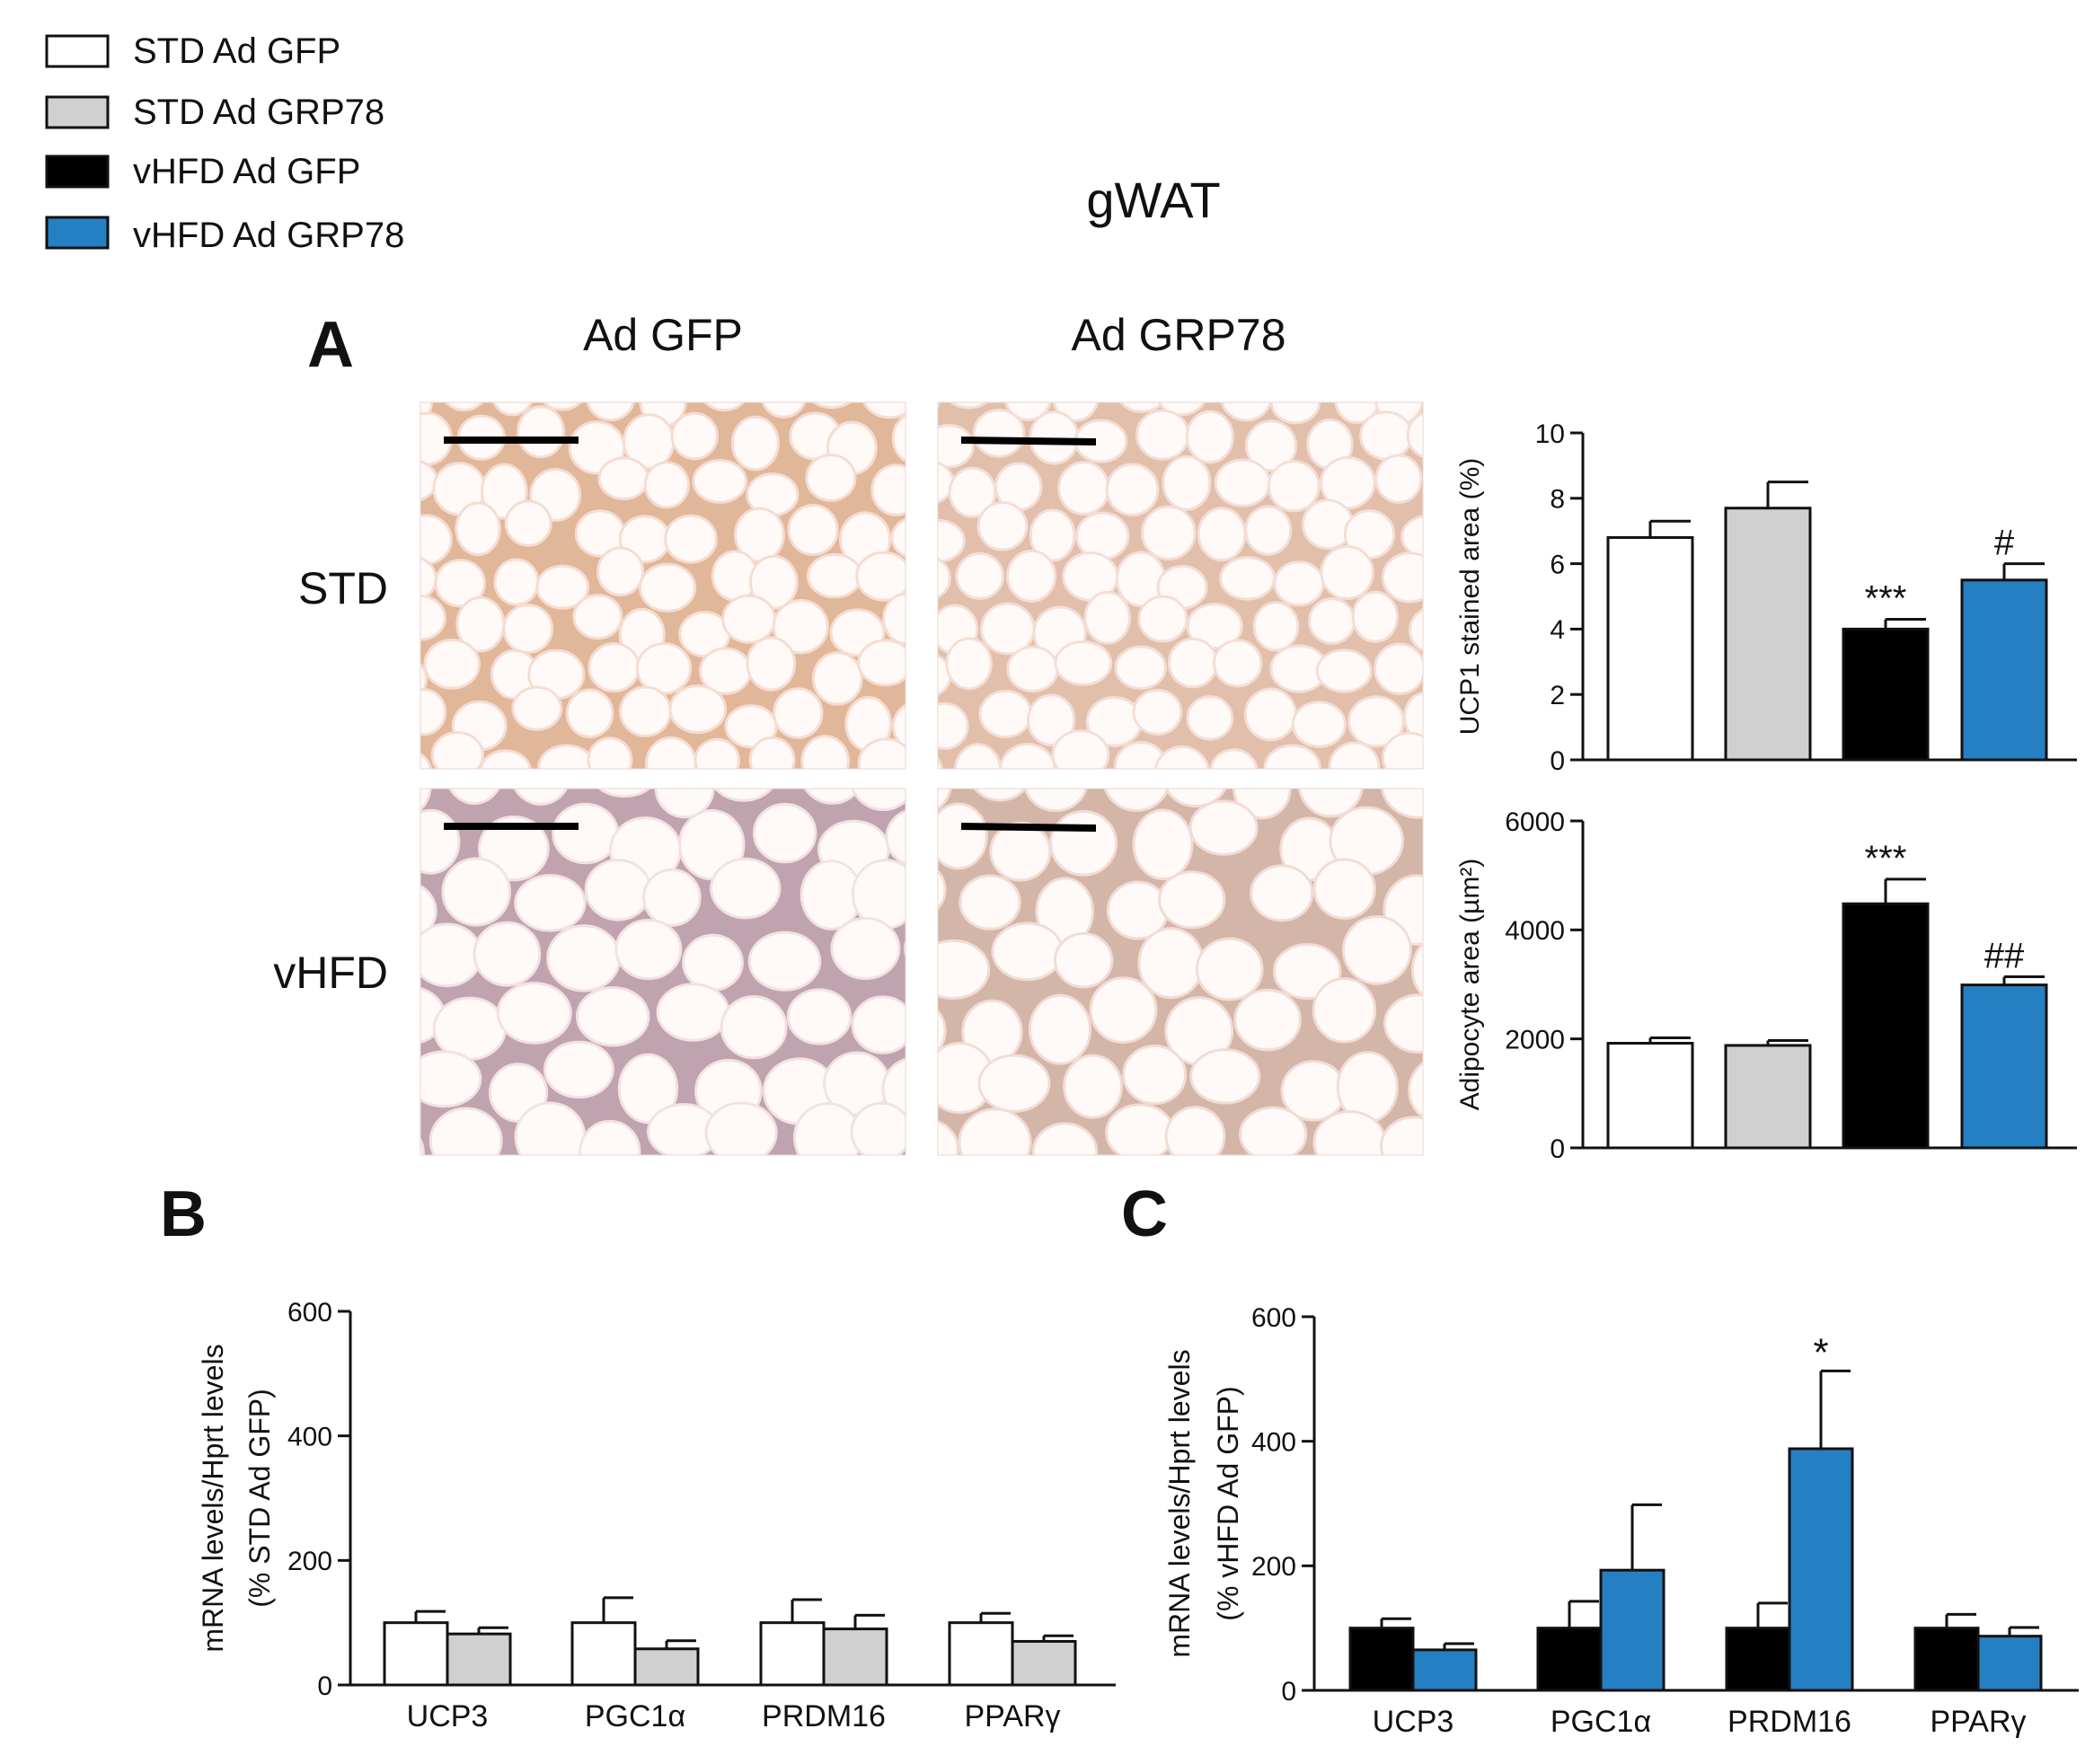 Image resolution: width=2094 pixels, height=1764 pixels. What do you see at coordinates (1181, 585) in the screenshot?
I see `micrograph-std-grp78` at bounding box center [1181, 585].